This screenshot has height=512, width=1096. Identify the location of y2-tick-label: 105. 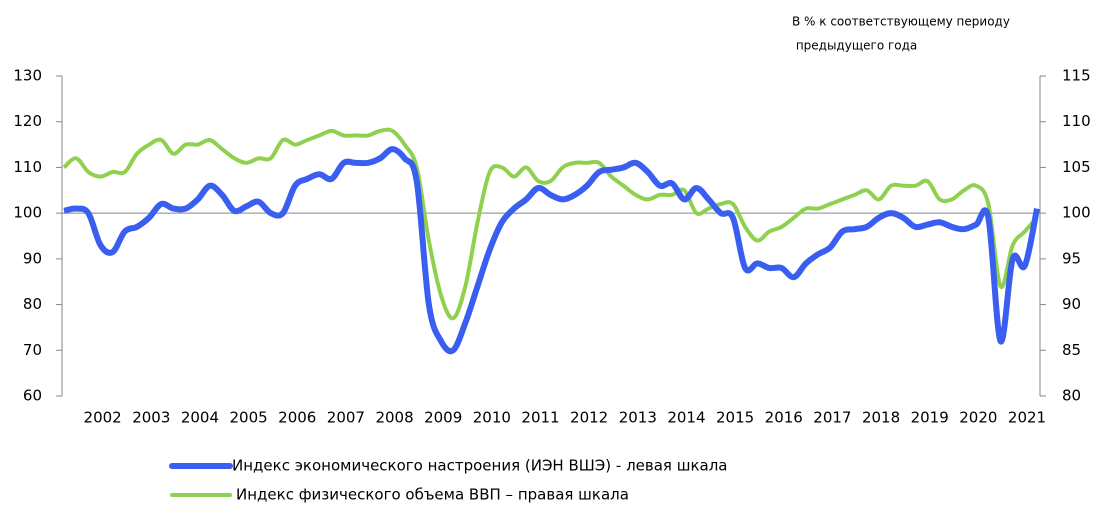
(1076, 167).